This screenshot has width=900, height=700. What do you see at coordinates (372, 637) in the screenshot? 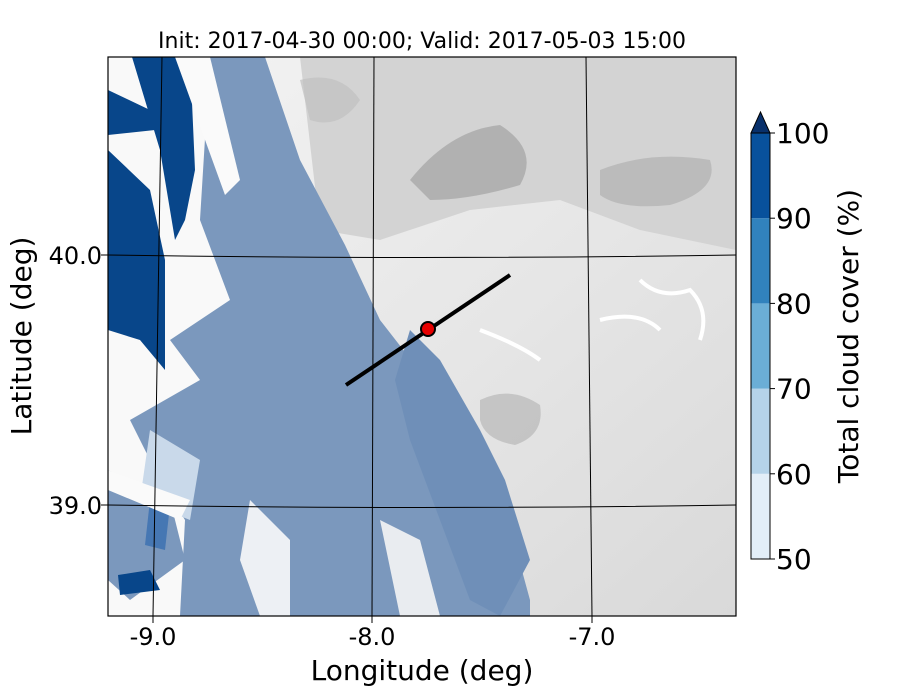
I see `x-tick-label: -8.0` at bounding box center [372, 637].